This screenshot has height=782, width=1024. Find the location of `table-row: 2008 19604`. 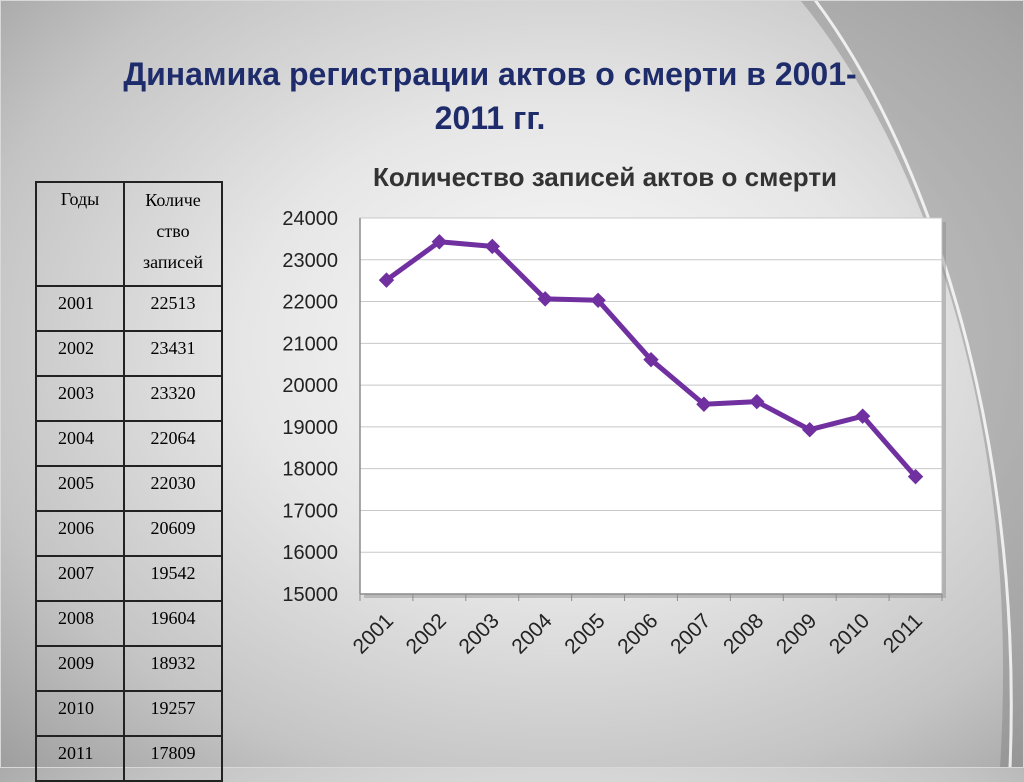

table-row: 2008 19604 is located at coordinates (129, 623).